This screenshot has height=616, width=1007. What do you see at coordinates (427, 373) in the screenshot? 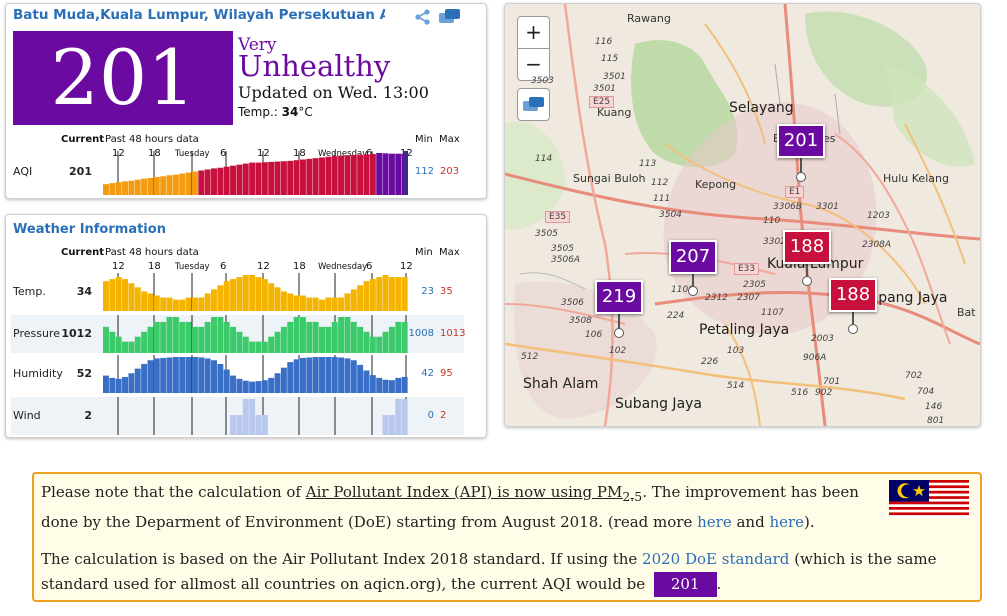
I see `weather-row-min: 42` at bounding box center [427, 373].